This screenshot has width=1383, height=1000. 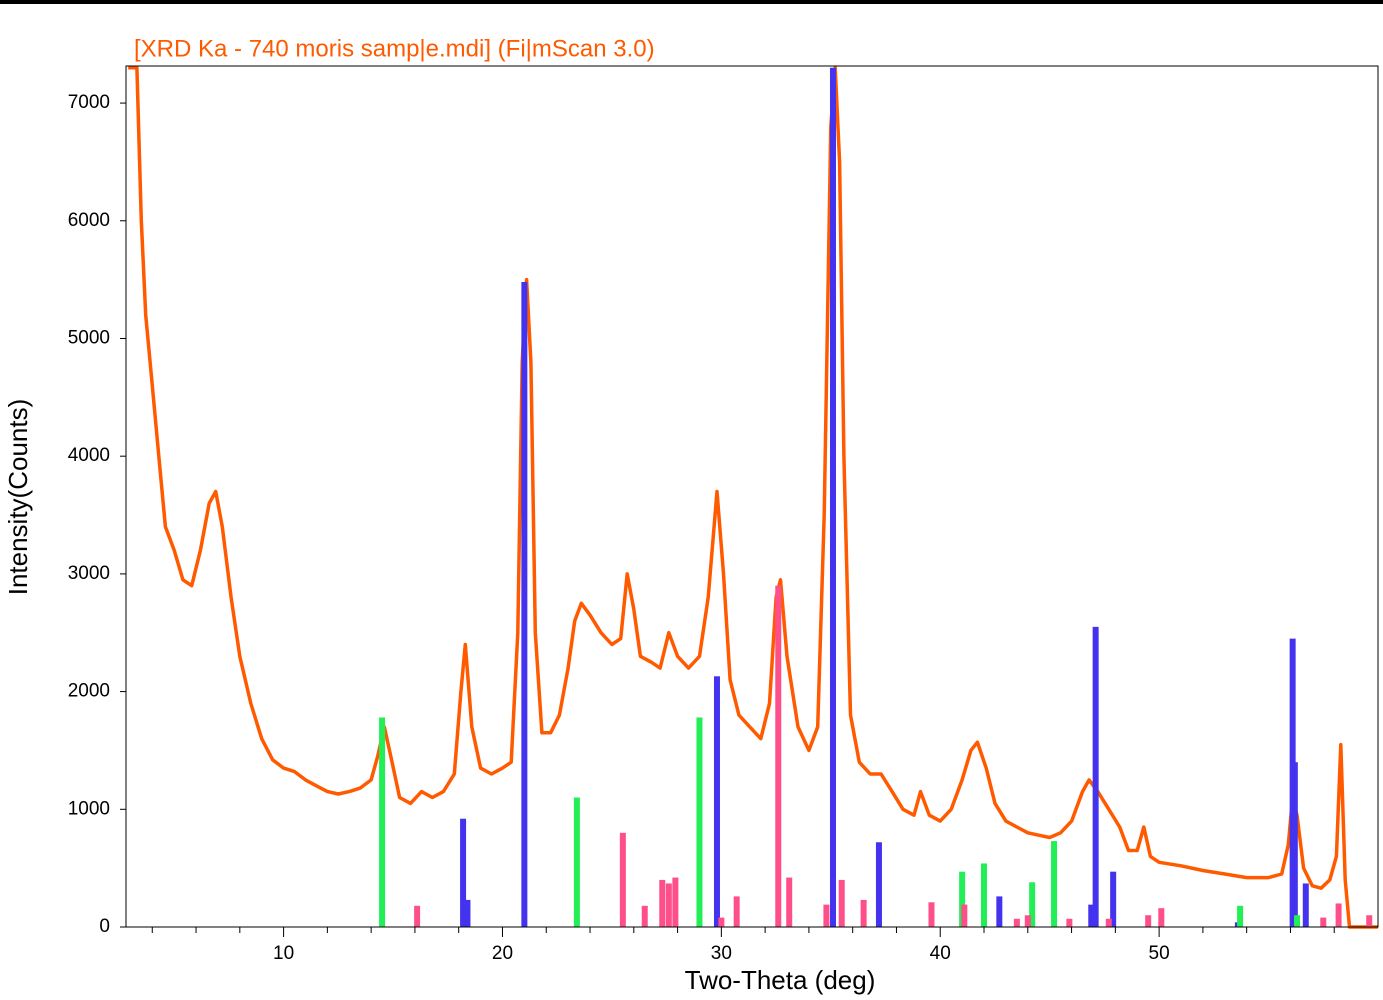 I want to click on x-tick-label: 10, so click(x=283, y=953).